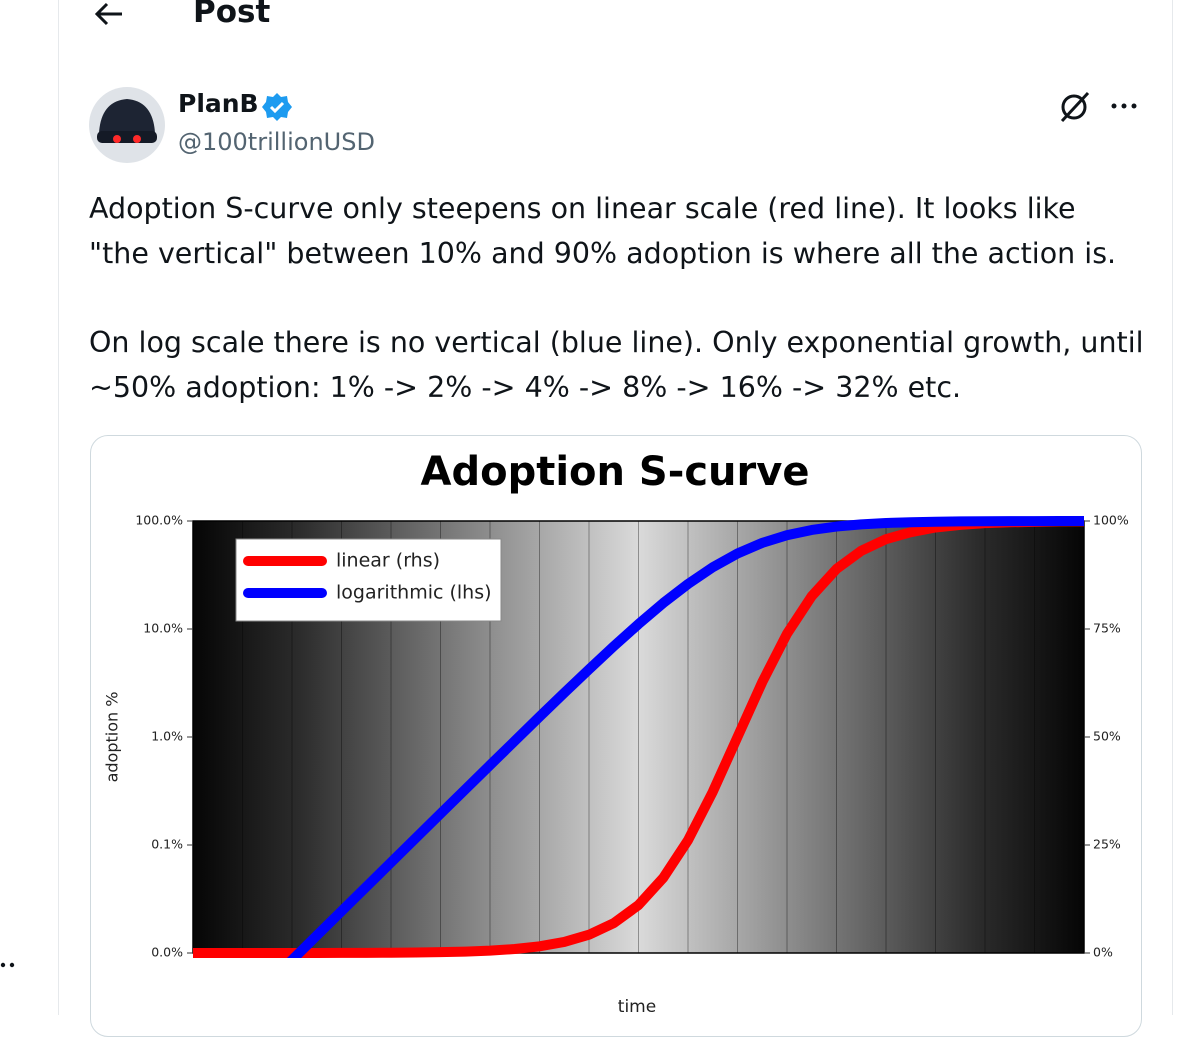 The width and height of the screenshot is (1200, 1037). What do you see at coordinates (163, 628) in the screenshot?
I see `y-tick-label: 10.0%` at bounding box center [163, 628].